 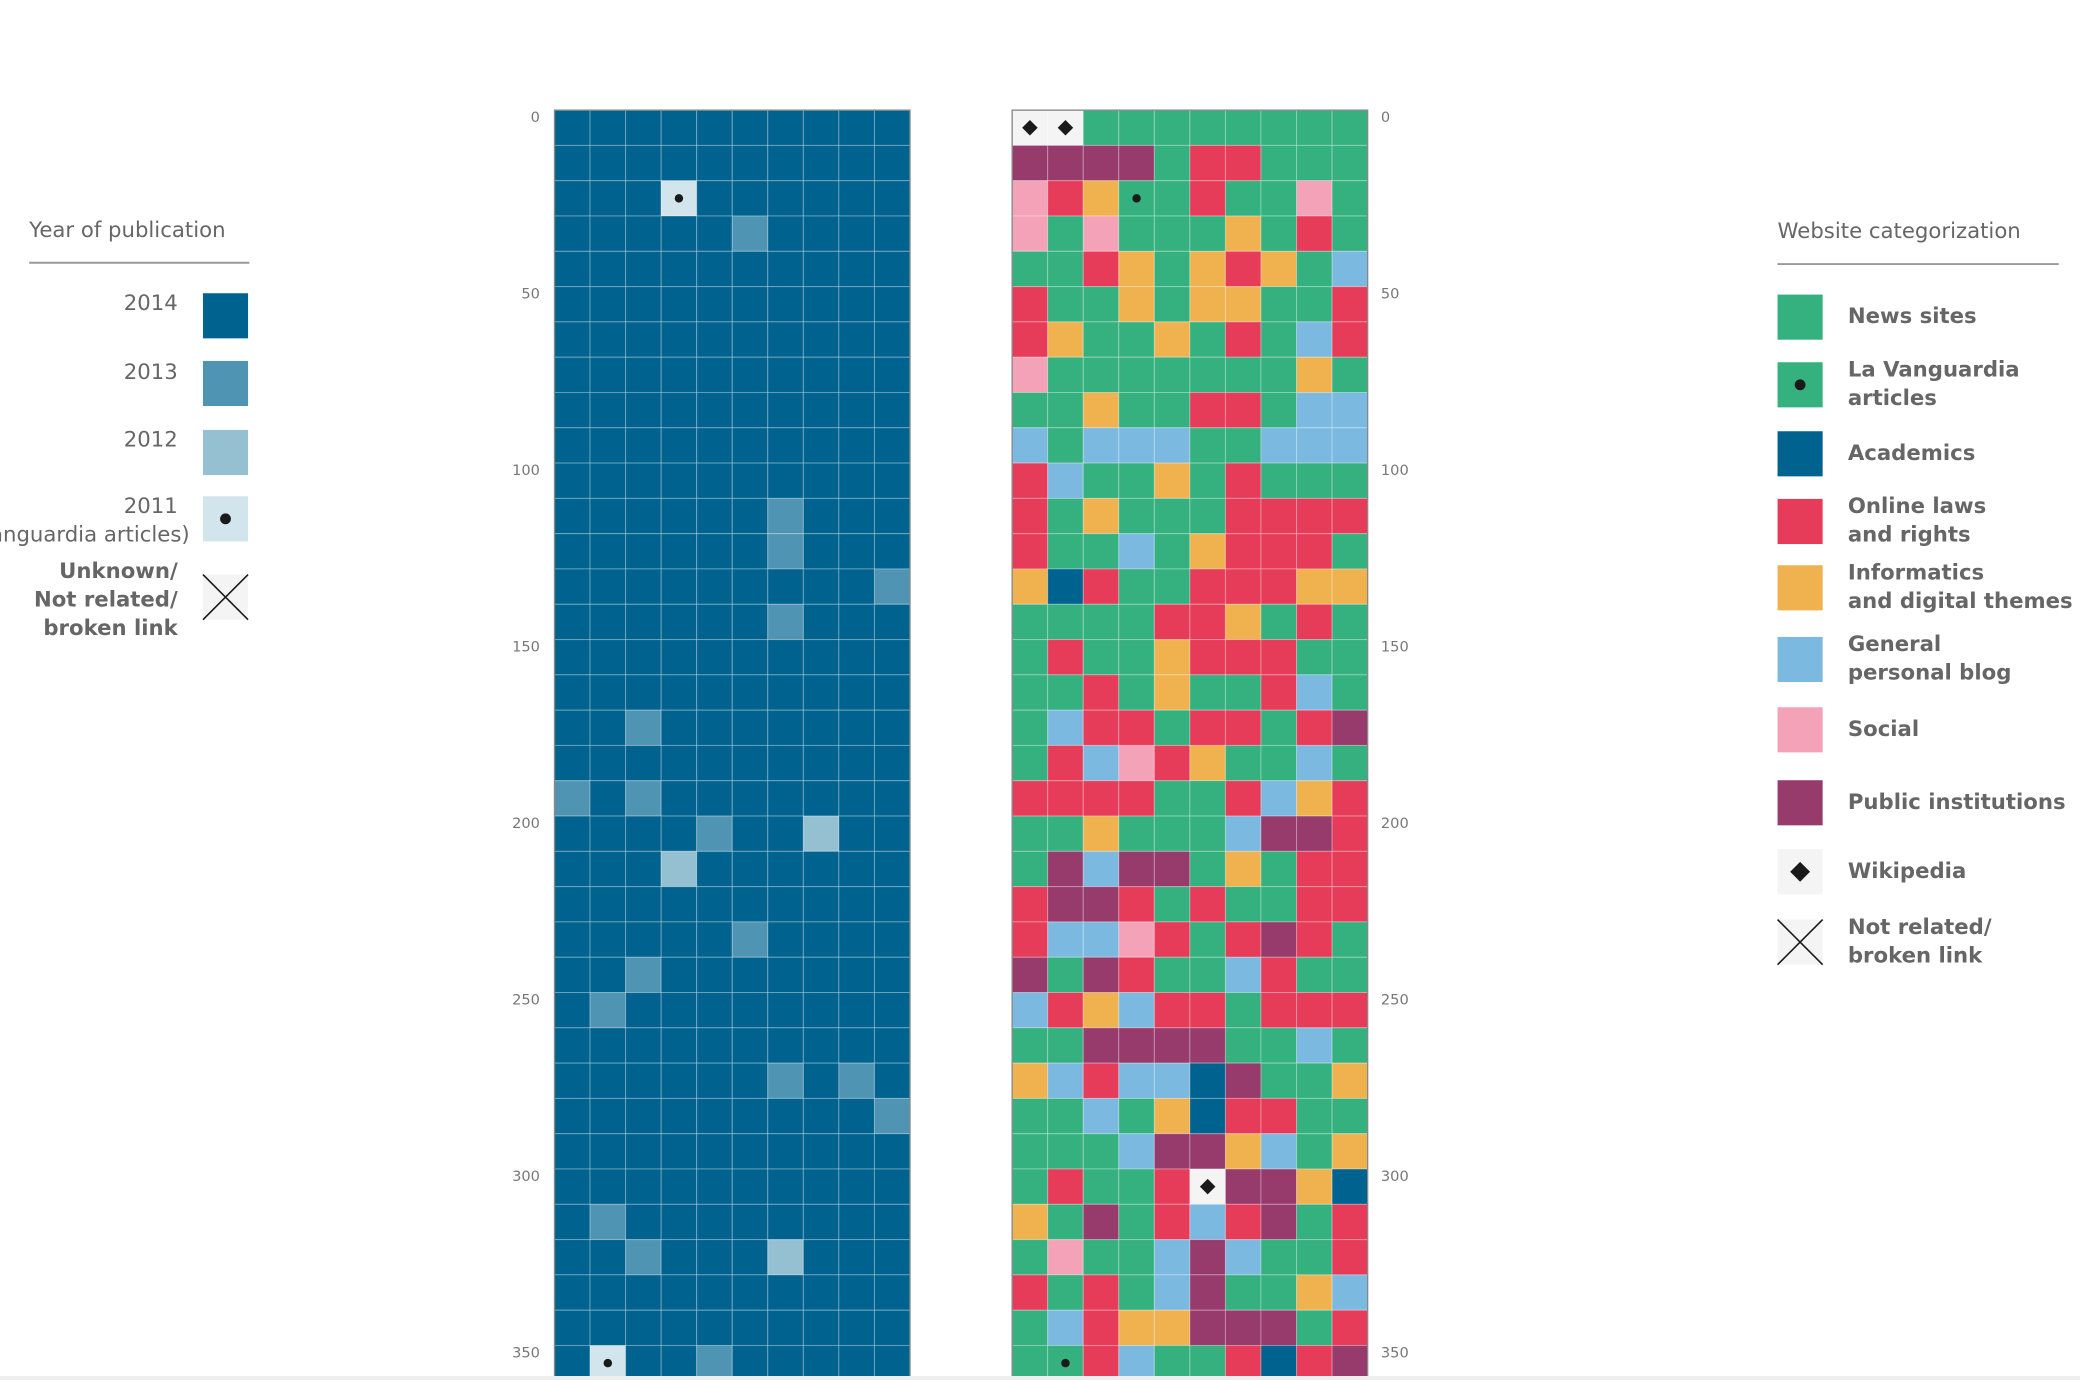 What do you see at coordinates (1920, 927) in the screenshot?
I see `legend-label: Not related/` at bounding box center [1920, 927].